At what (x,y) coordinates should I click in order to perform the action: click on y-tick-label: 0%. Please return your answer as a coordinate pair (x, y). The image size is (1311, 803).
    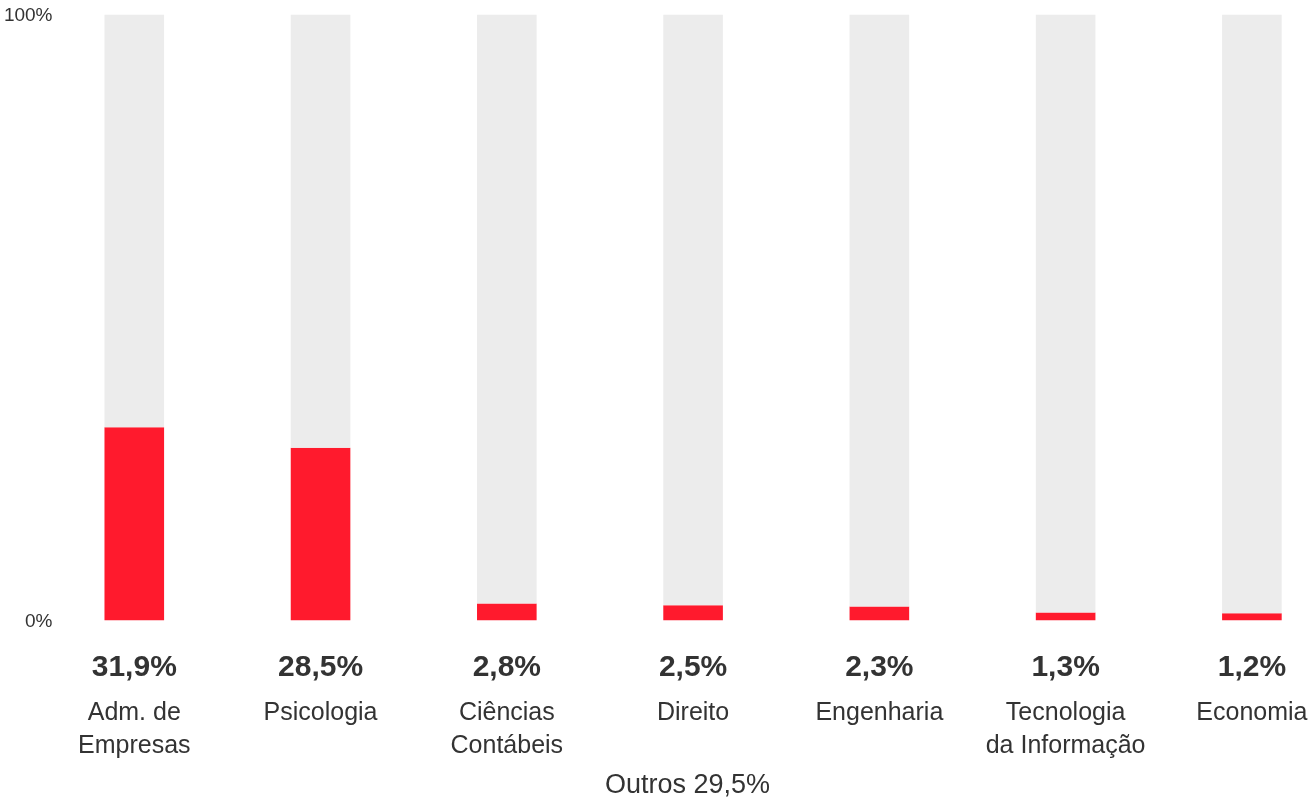
    Looking at the image, I should click on (39, 620).